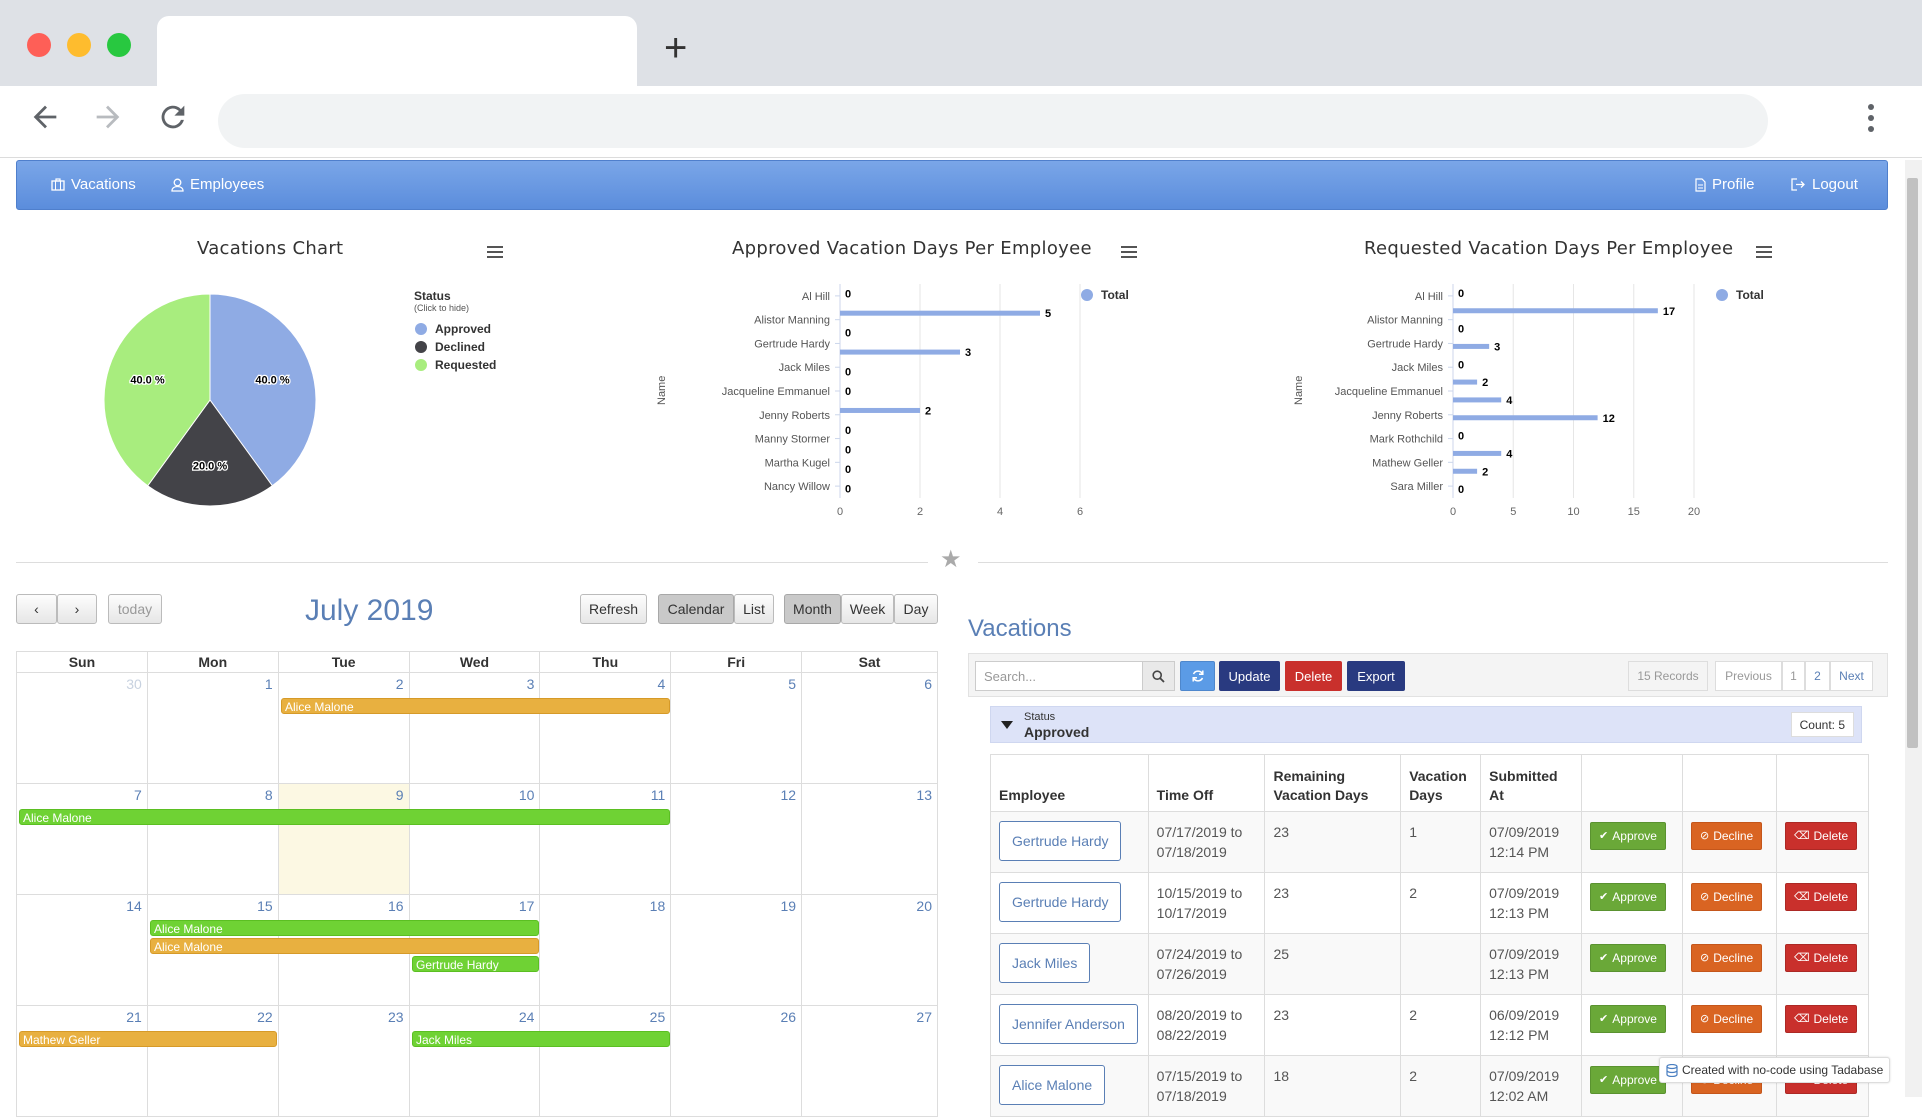 This screenshot has width=1922, height=1117. What do you see at coordinates (108, 121) in the screenshot?
I see `forward-arrow-icon` at bounding box center [108, 121].